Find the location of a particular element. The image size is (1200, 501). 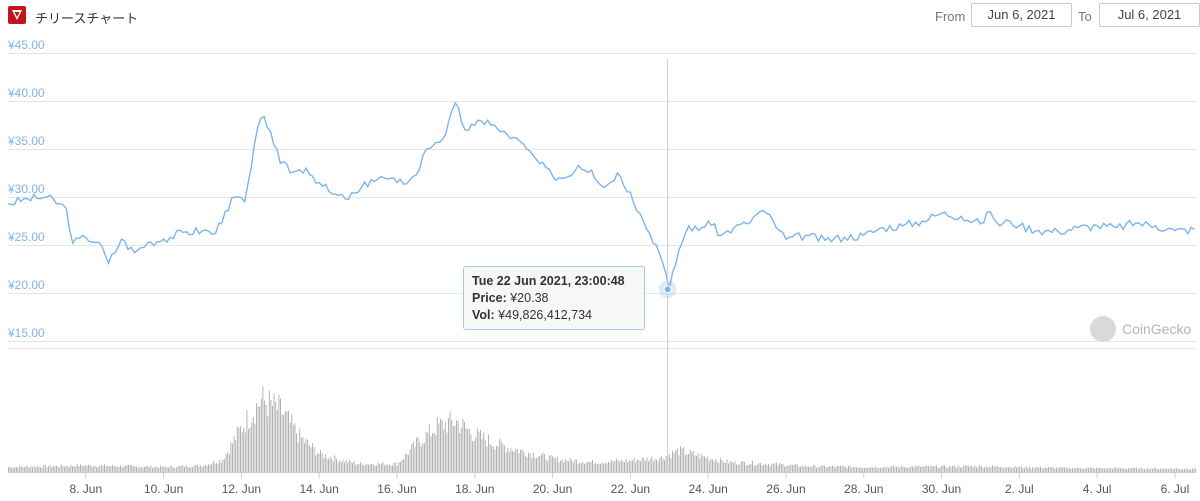

x-tick-label: 30. Jun is located at coordinates (941, 489).